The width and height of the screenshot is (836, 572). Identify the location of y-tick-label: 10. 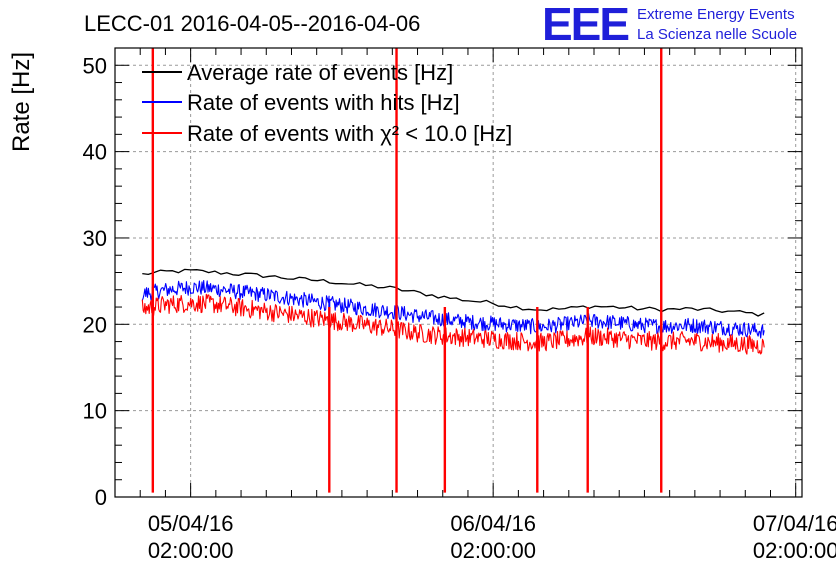
(95, 411).